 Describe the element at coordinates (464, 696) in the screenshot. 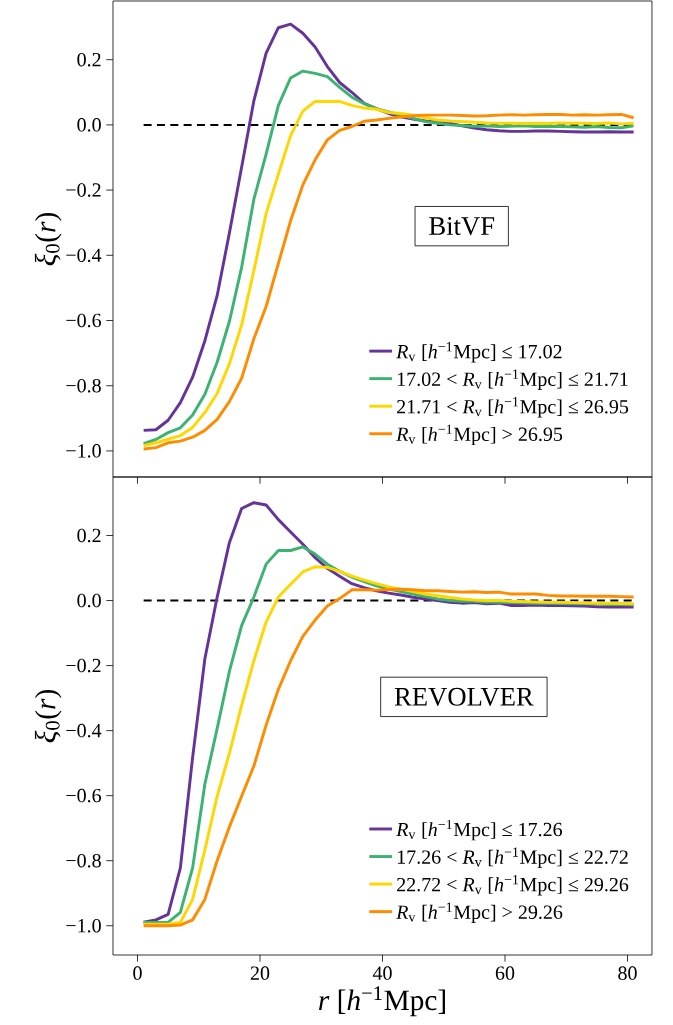

I see `annotation: REVOLVER` at that location.